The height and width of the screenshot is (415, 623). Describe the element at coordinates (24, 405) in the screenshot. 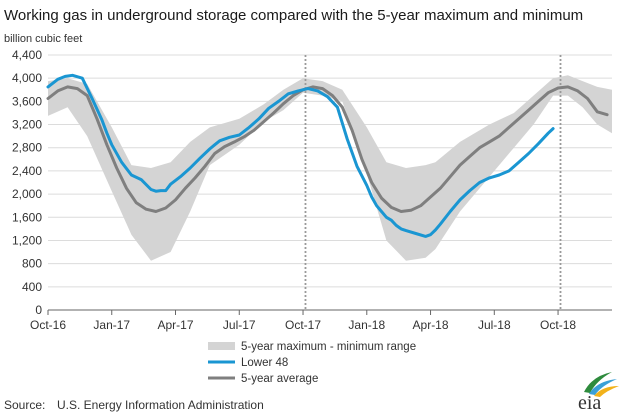

I see `source-label: Source:` at that location.